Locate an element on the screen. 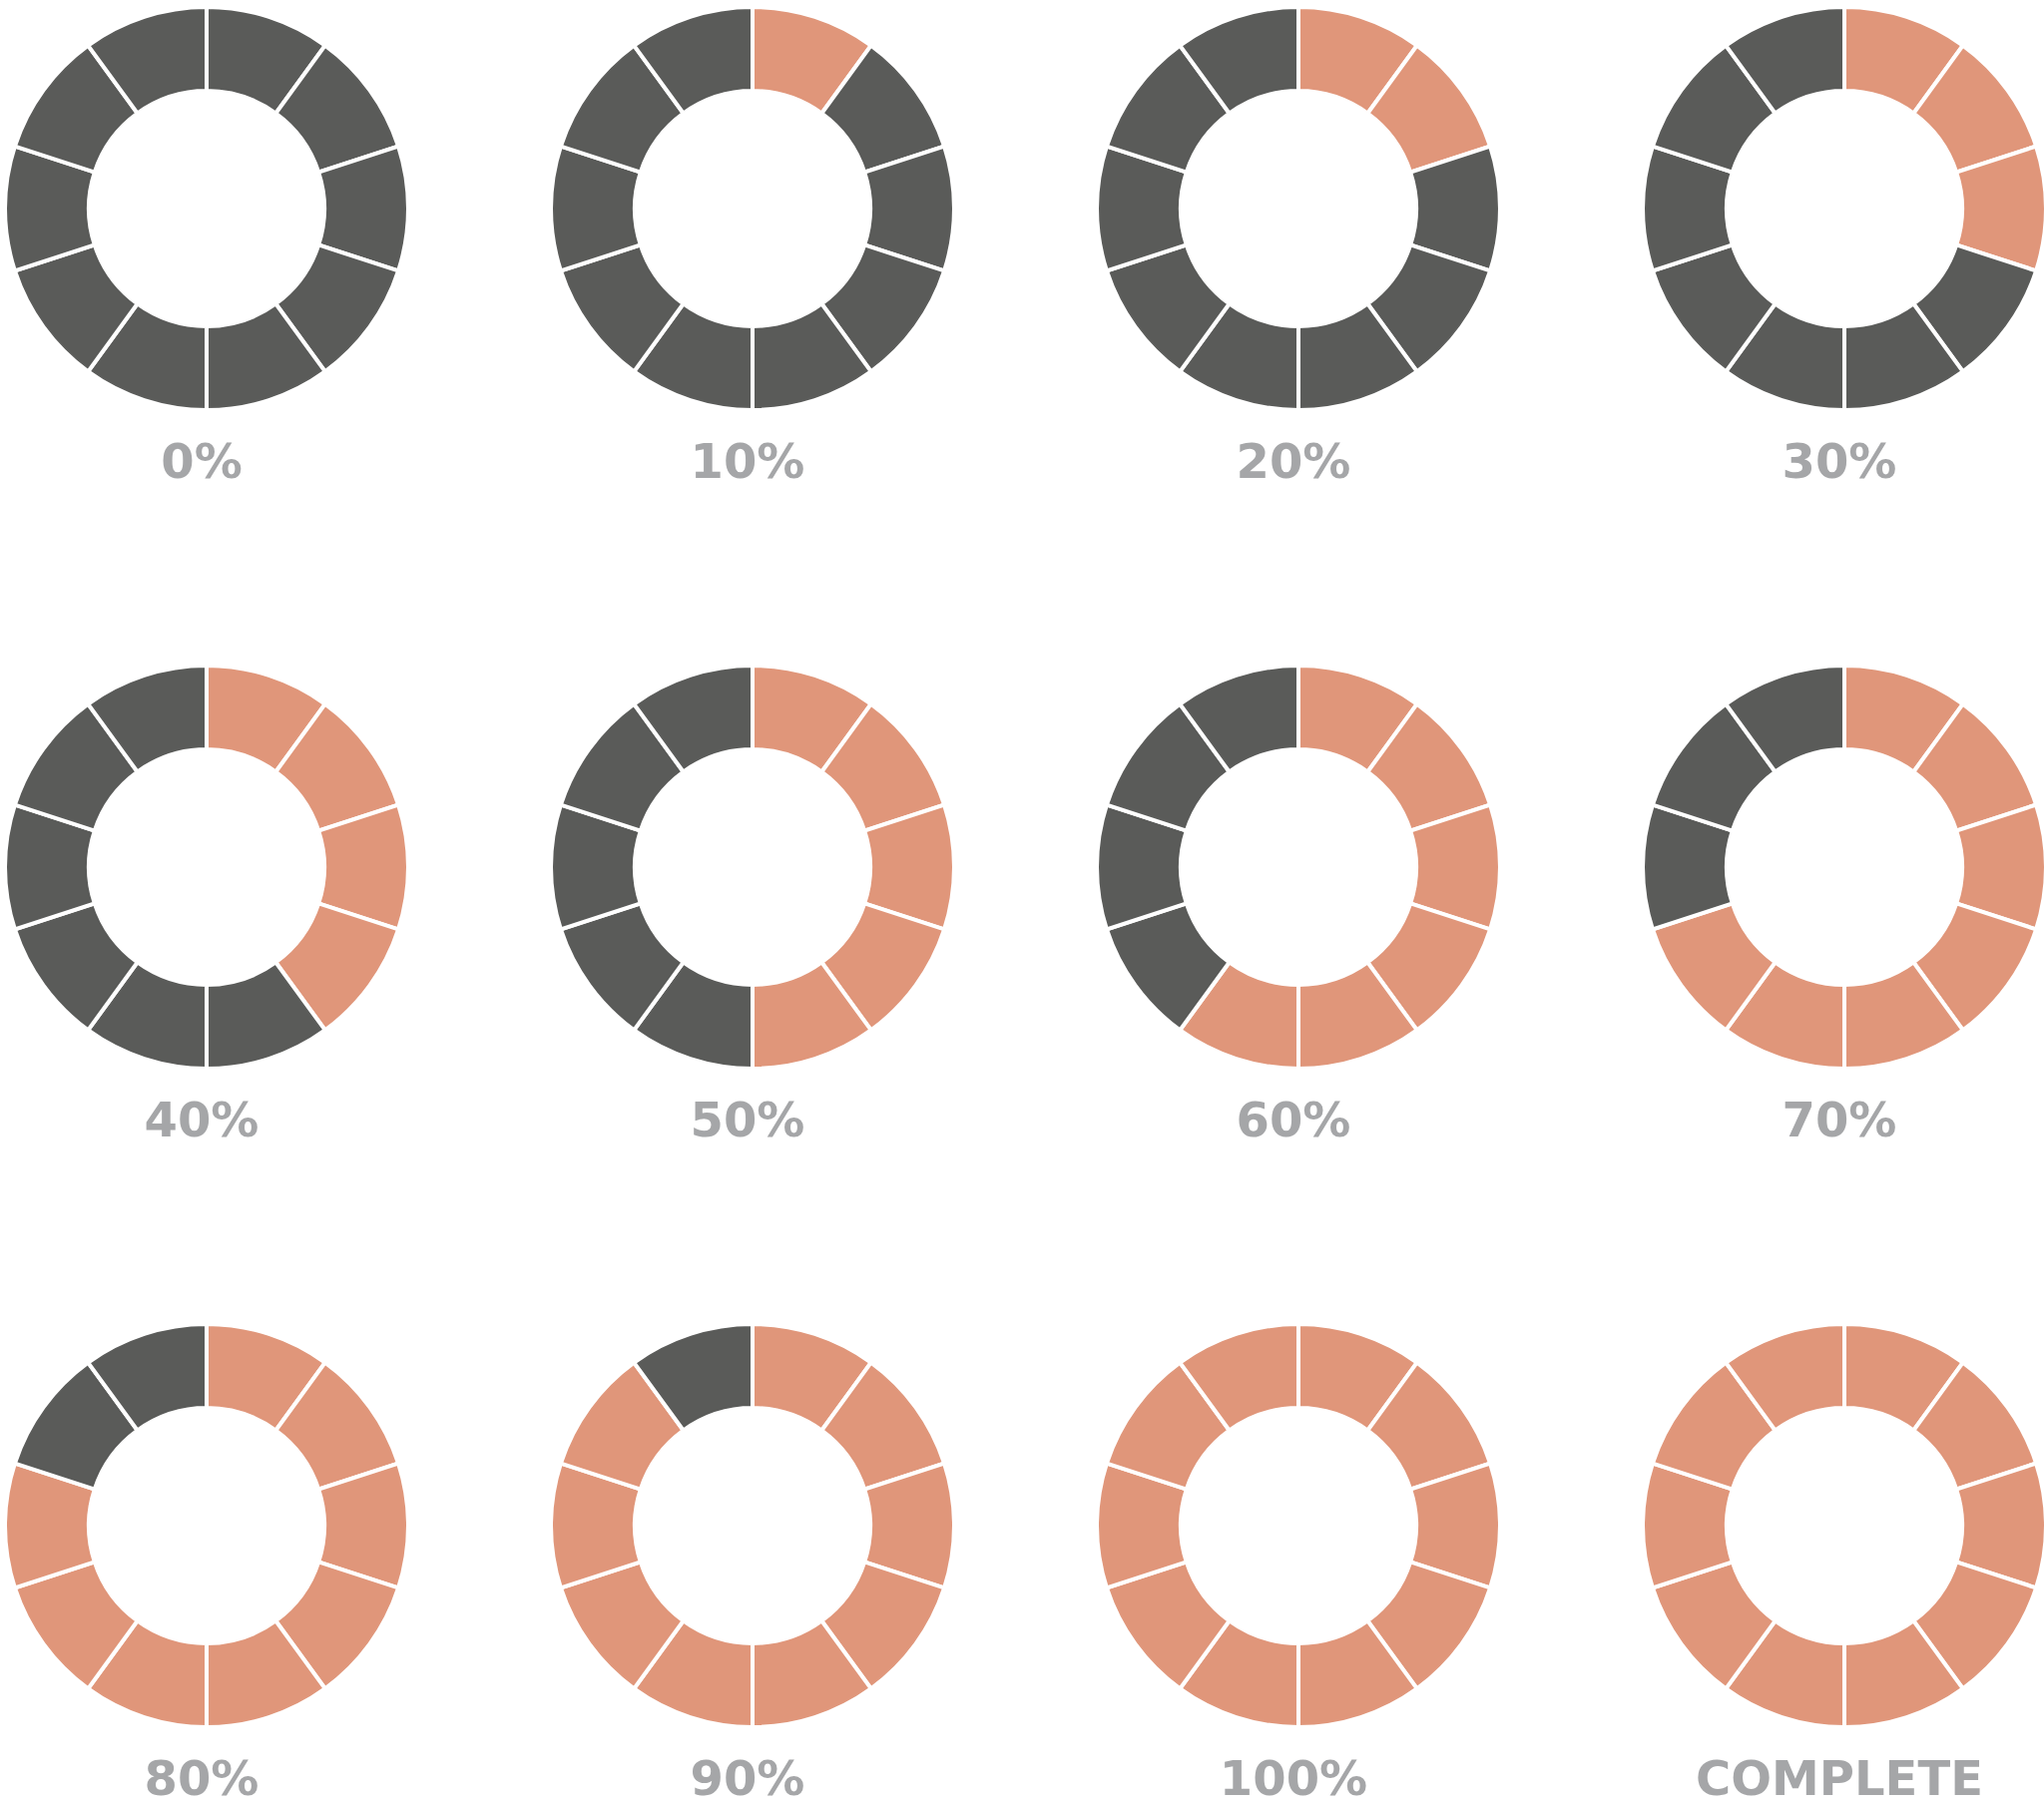 The image size is (2044, 1805). text: 80% is located at coordinates (201, 1777).